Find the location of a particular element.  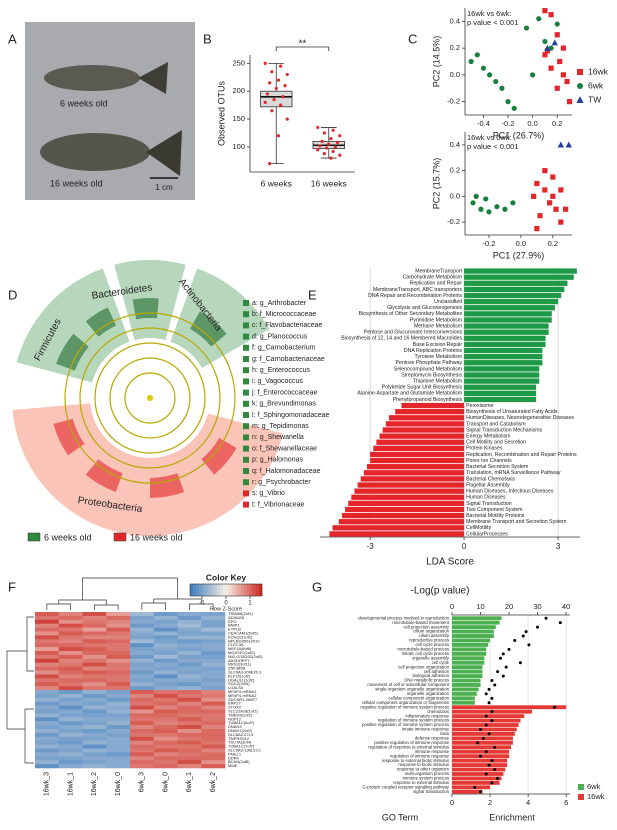

legend-label: 6wk is located at coordinates (596, 85).